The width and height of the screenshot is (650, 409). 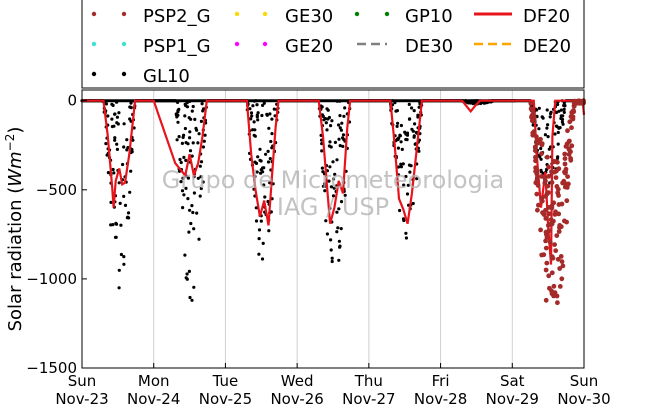 I want to click on legend-label: DE20, so click(x=547, y=46).